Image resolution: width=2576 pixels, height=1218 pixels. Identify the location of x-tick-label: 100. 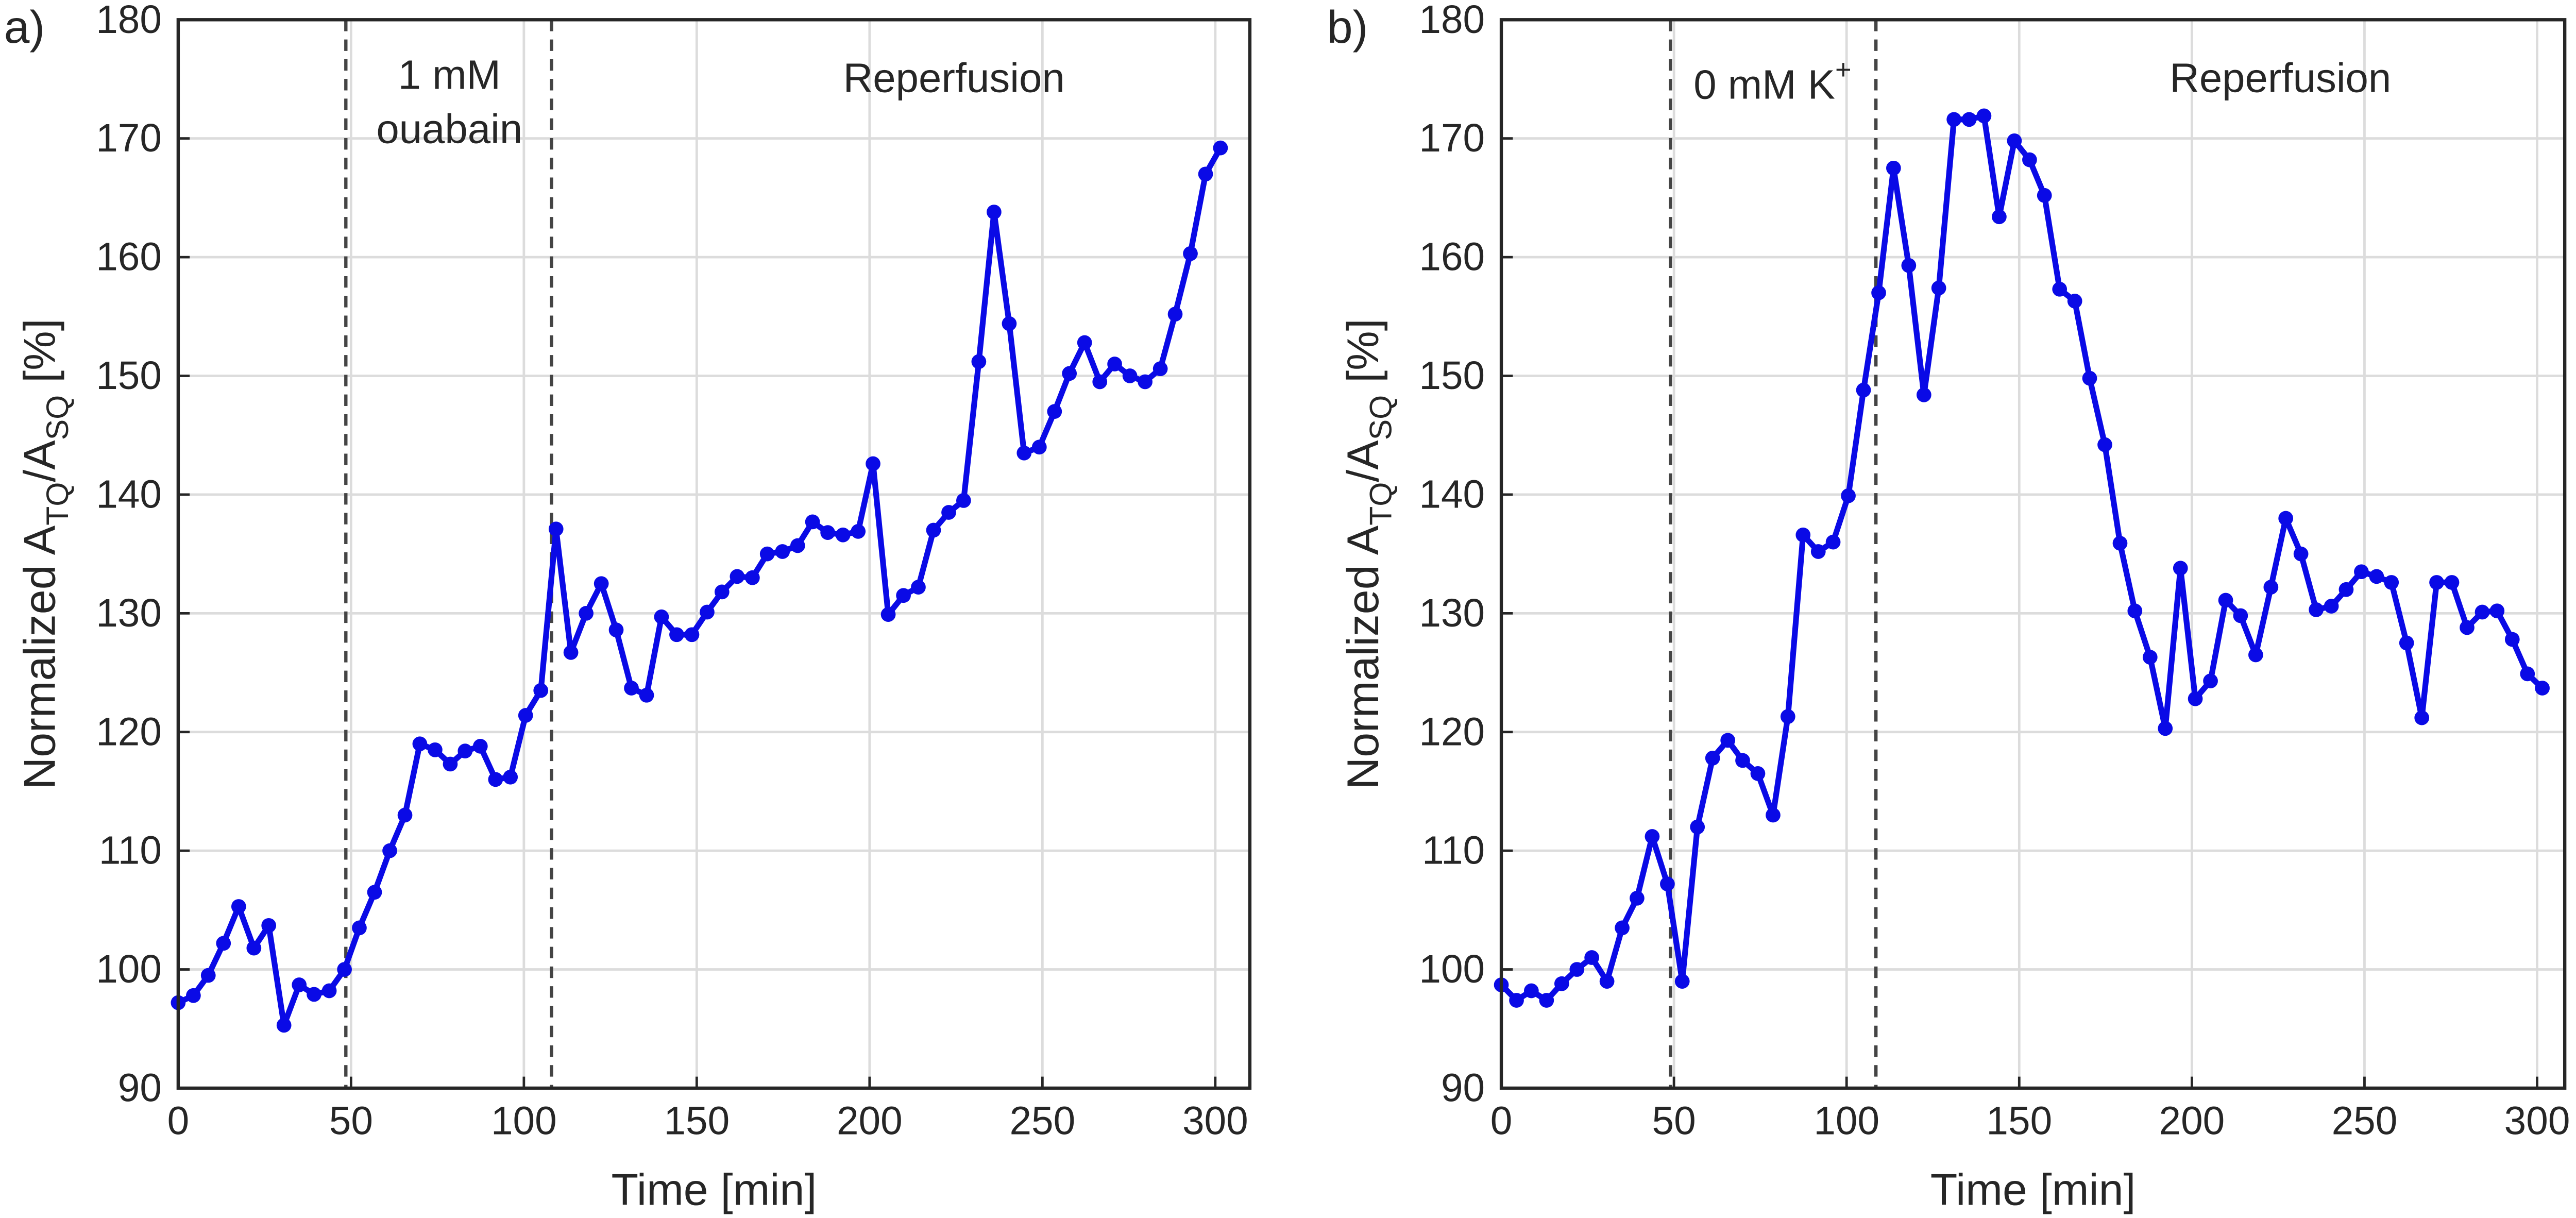
(1846, 1121).